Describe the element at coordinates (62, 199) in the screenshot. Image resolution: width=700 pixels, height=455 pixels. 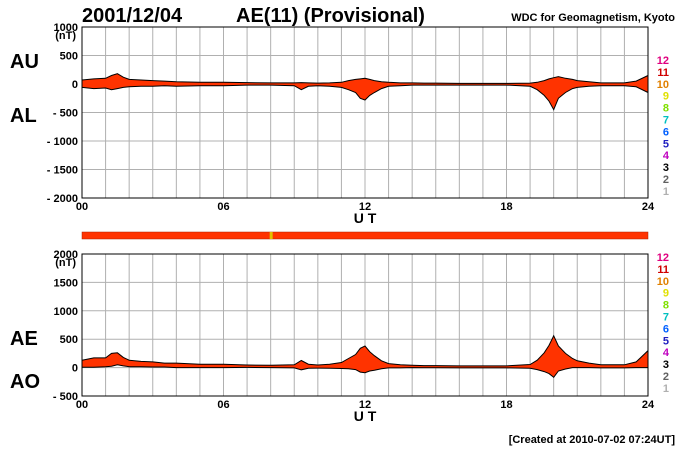
I see `y-tick-label: - 2000` at that location.